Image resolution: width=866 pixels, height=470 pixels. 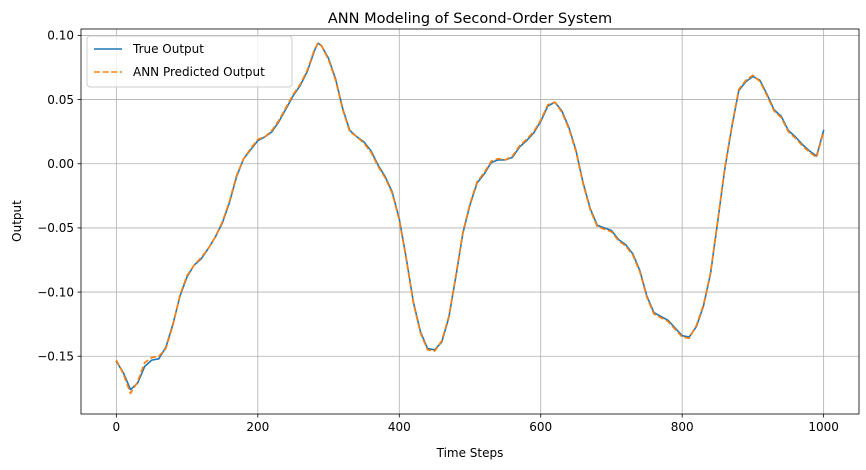 What do you see at coordinates (399, 427) in the screenshot?
I see `x-tick-label: 400` at bounding box center [399, 427].